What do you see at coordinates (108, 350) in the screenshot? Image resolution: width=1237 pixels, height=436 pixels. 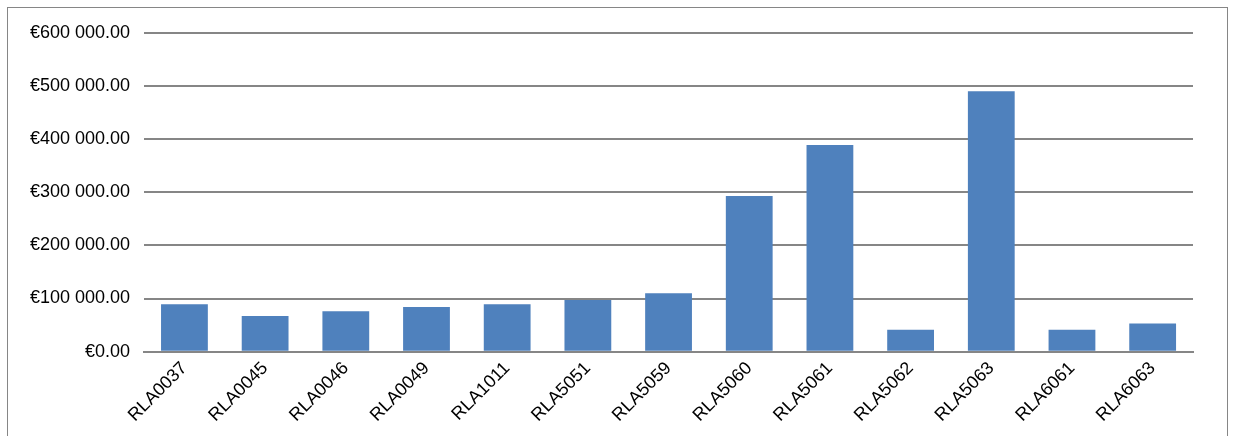 I see `y-tick-label: €0.00` at bounding box center [108, 350].